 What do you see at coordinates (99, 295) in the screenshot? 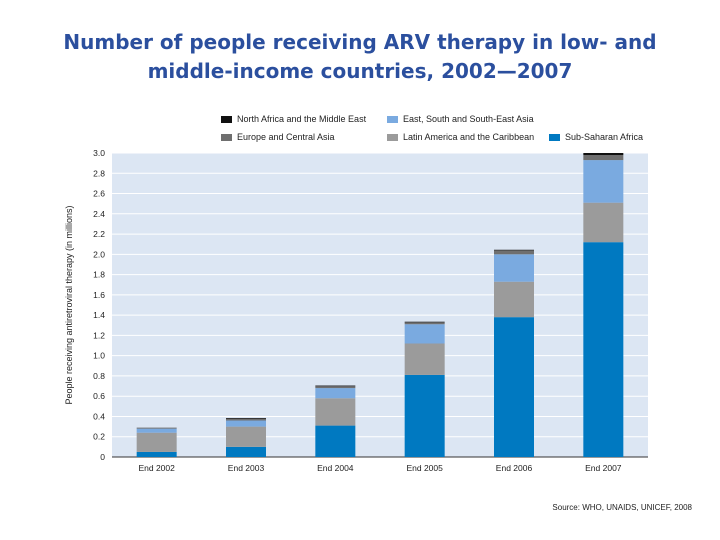
I see `y-tick-label: 1.6` at bounding box center [99, 295].